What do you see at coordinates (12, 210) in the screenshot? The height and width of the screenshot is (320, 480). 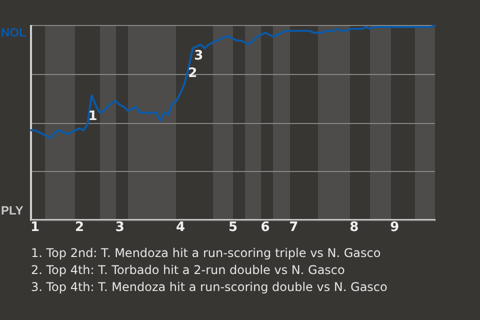 I see `text: PLY` at bounding box center [12, 210].